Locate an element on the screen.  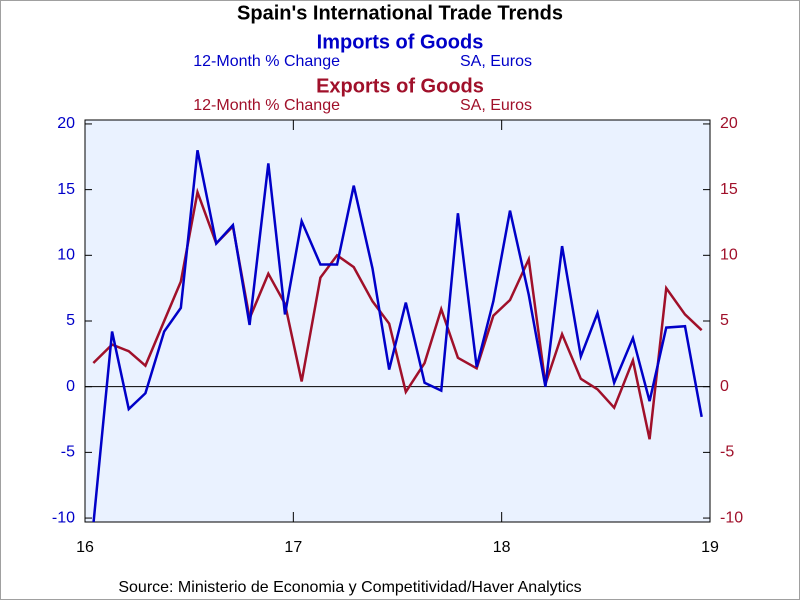
y2-tick-label: -10 is located at coordinates (731, 517).